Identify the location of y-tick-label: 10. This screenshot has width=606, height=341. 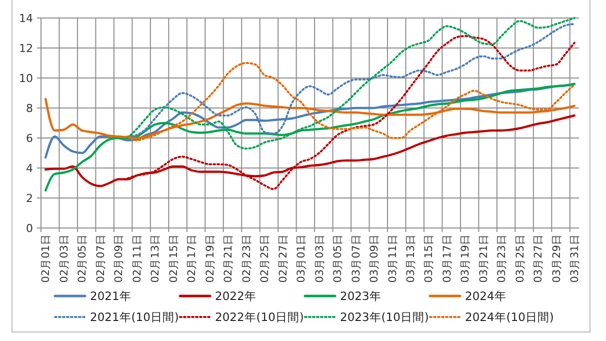
(26, 78).